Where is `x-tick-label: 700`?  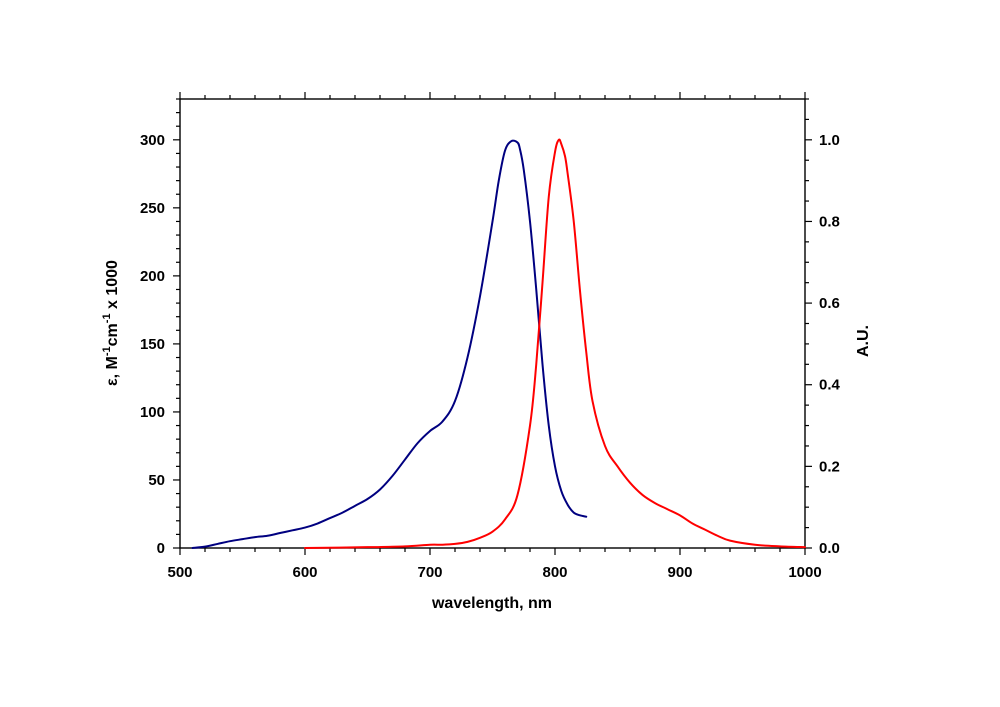 x-tick-label: 700 is located at coordinates (429, 572).